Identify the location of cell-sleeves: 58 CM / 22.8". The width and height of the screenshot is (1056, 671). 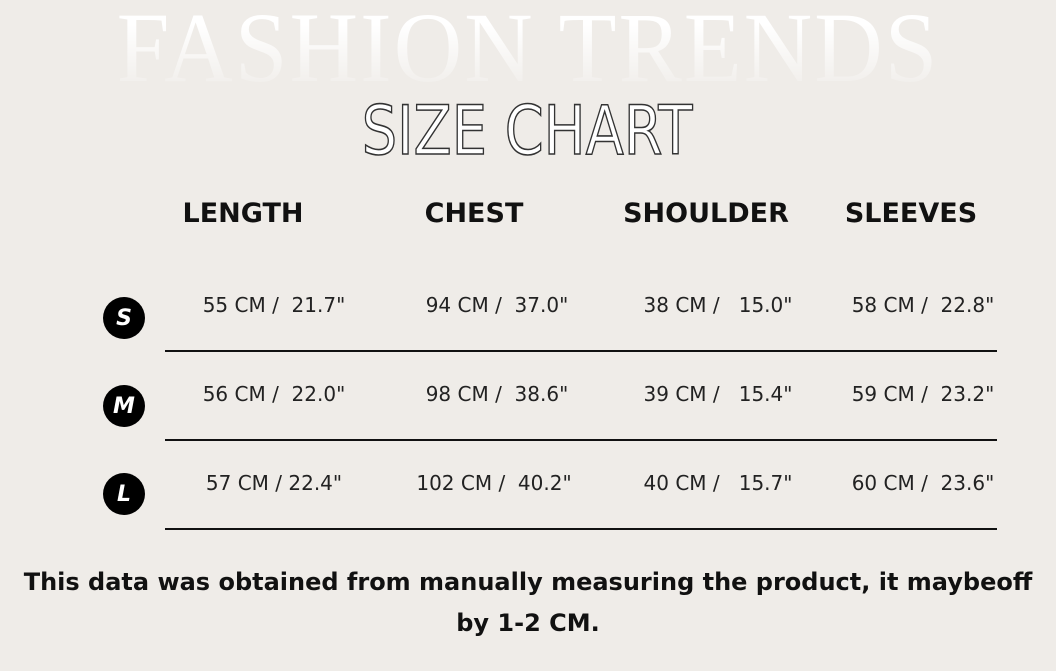
(923, 305).